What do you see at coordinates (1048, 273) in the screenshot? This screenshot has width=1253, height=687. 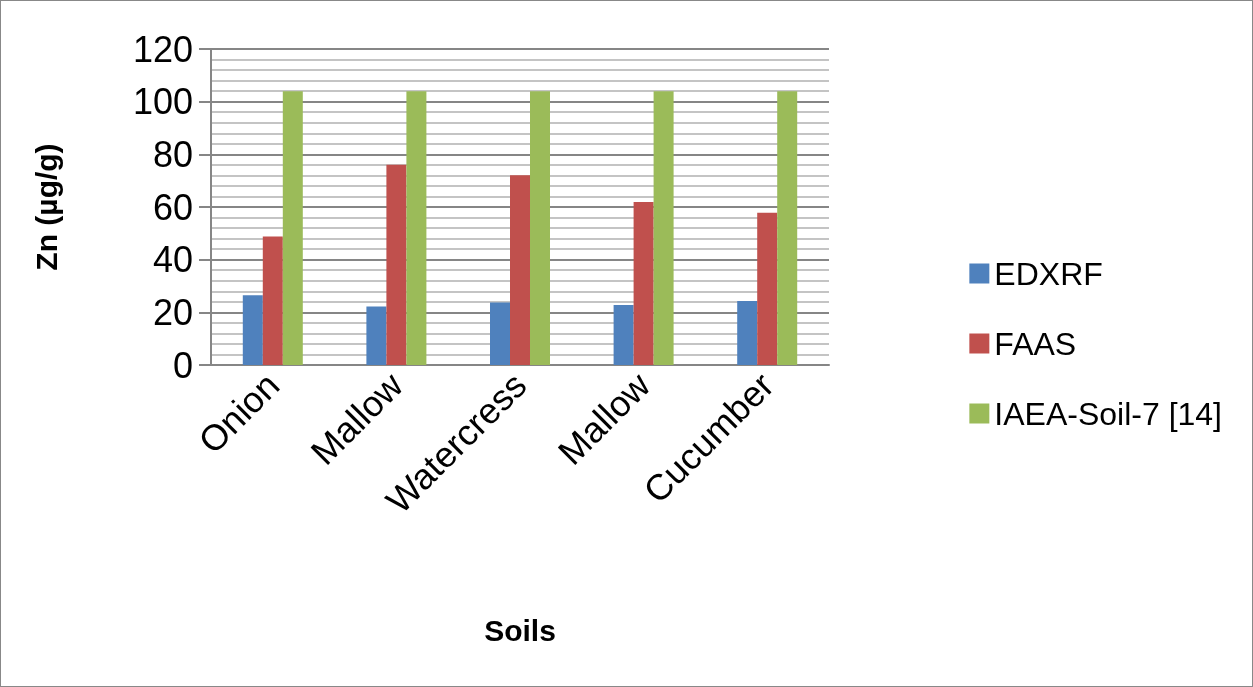 I see `legend-label: EDXRF` at bounding box center [1048, 273].